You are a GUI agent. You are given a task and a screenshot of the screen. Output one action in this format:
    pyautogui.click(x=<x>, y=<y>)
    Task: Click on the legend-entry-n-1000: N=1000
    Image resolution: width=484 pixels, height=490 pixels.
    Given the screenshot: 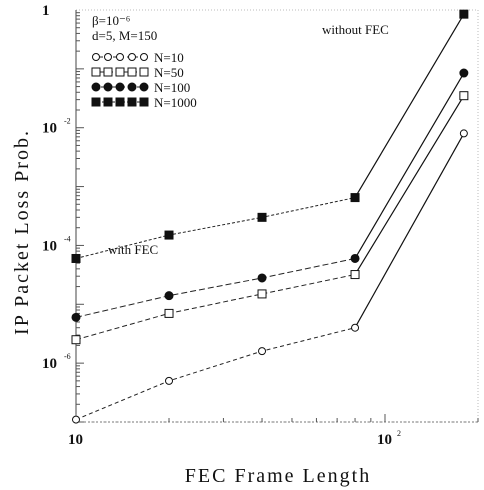 What is the action you would take?
    pyautogui.click(x=144, y=102)
    